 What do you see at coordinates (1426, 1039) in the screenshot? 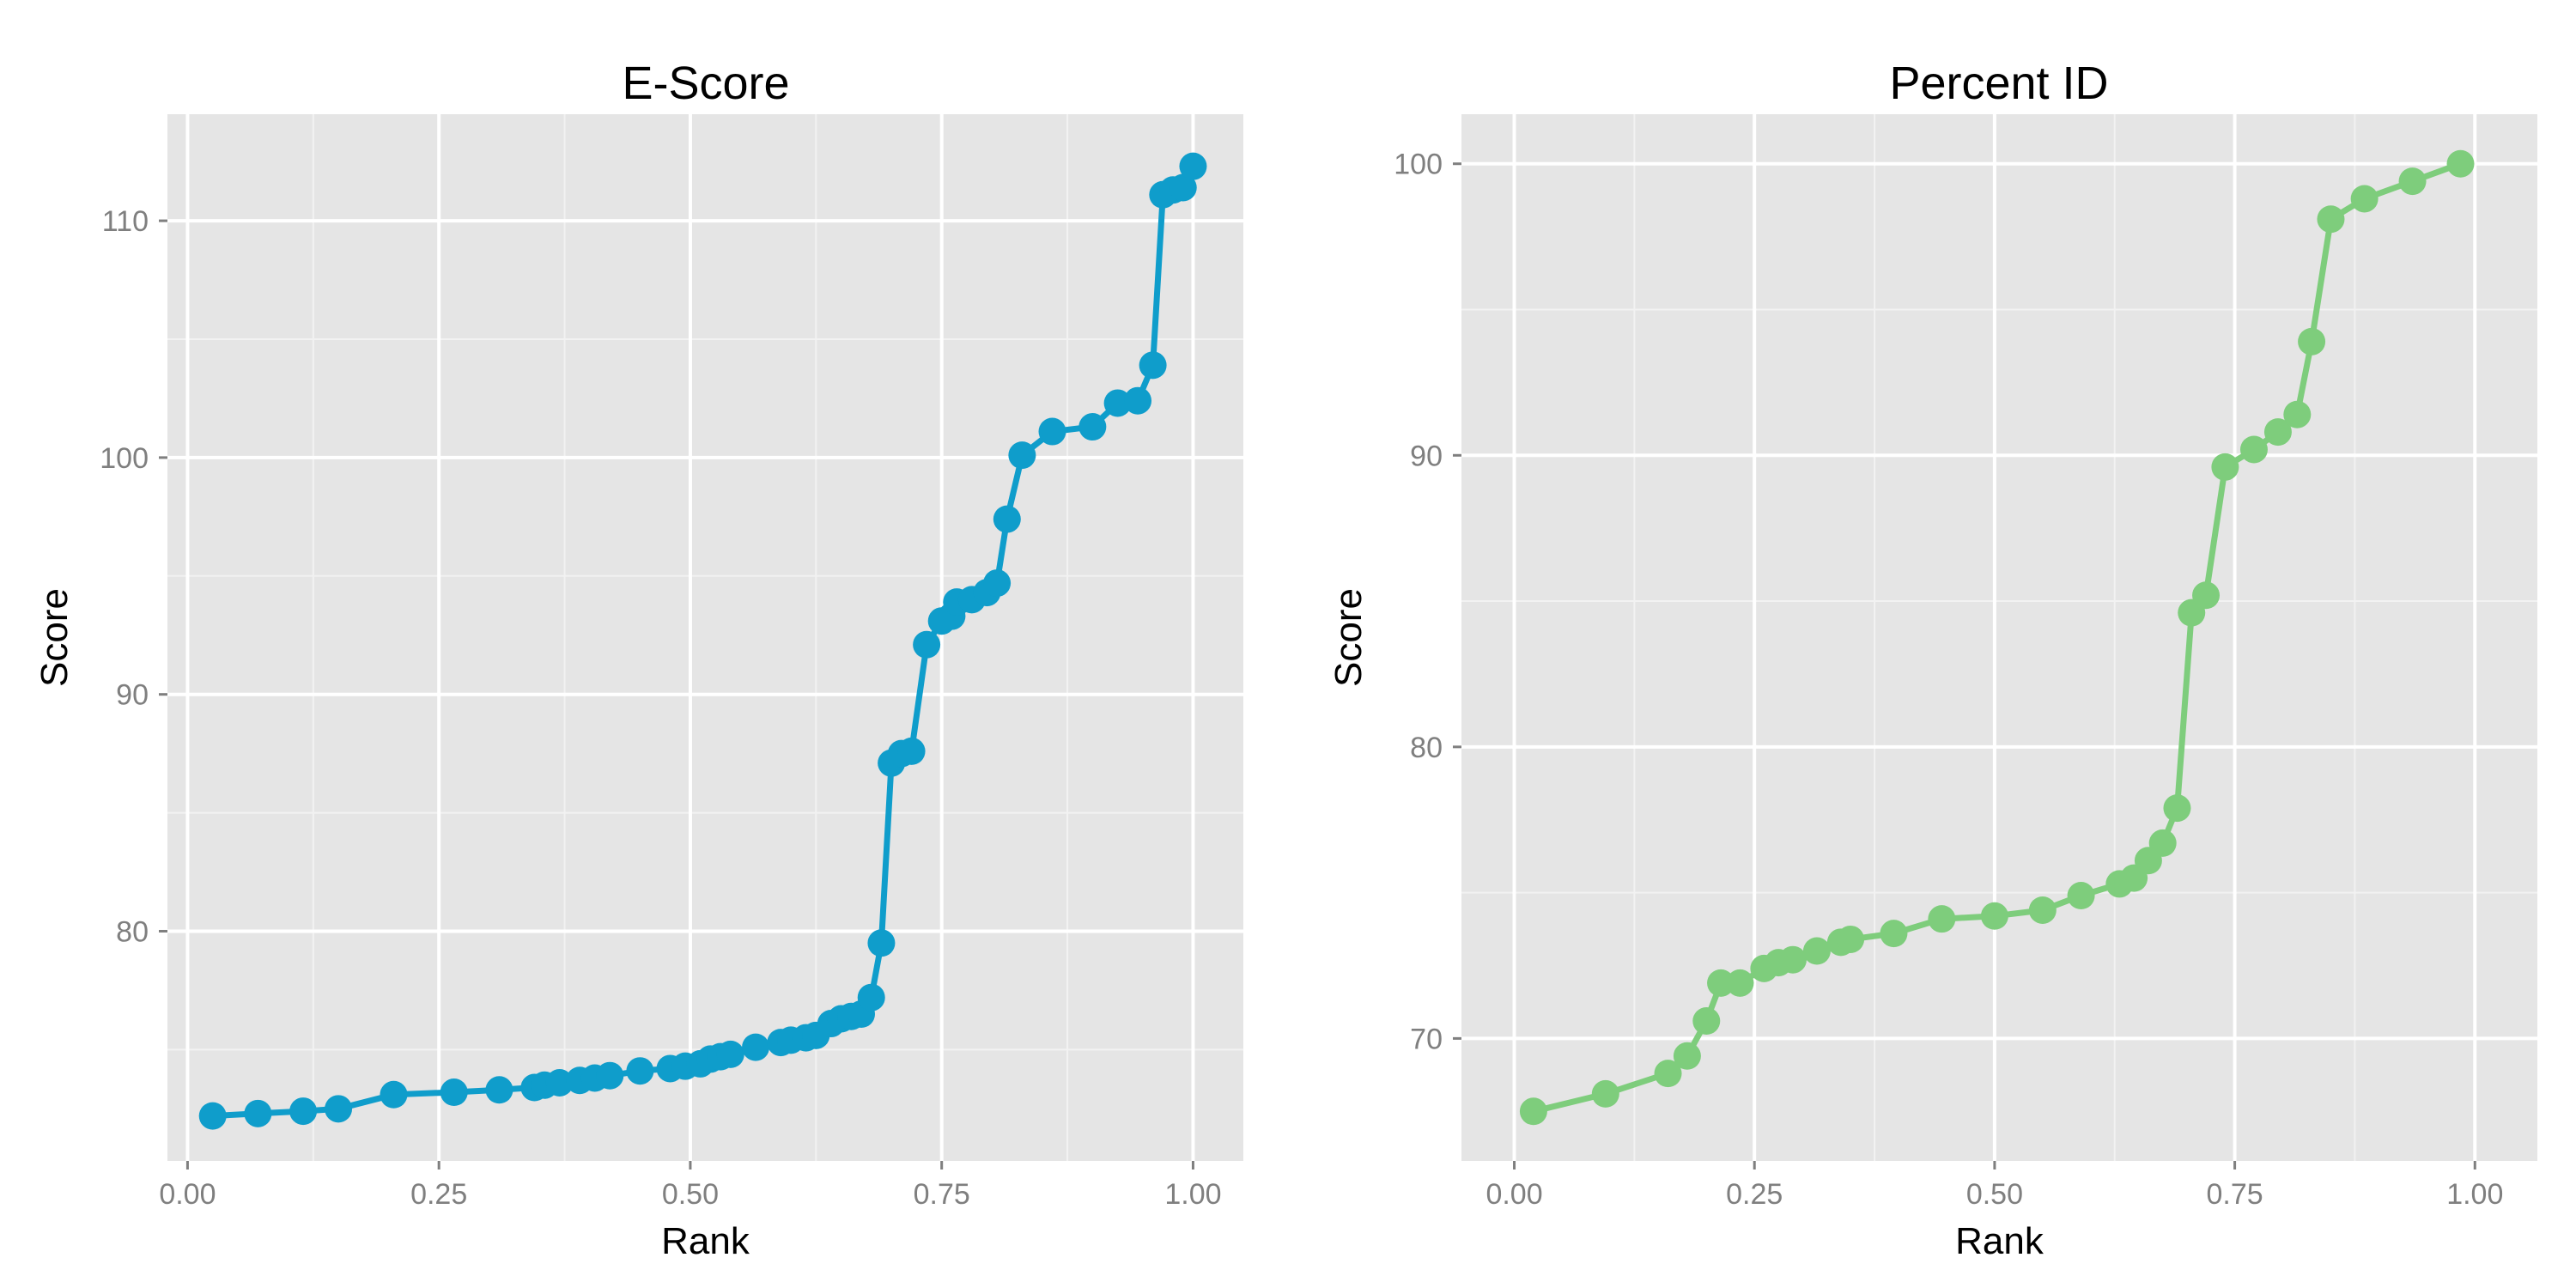
I see `y-tick-label: 70` at bounding box center [1426, 1039].